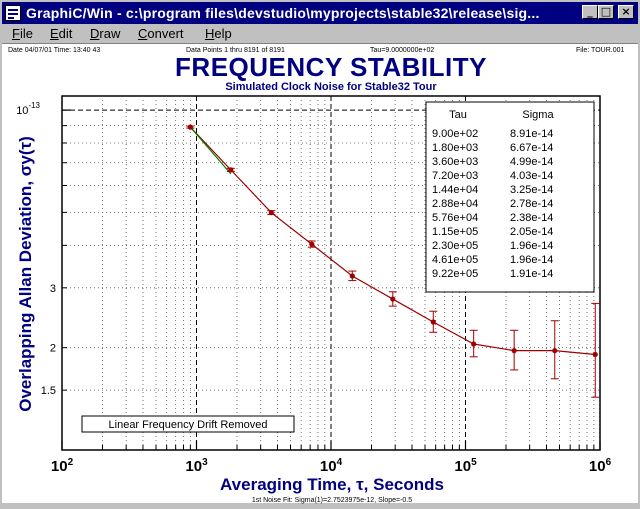 This screenshot has height=509, width=640. What do you see at coordinates (62, 466) in the screenshot?
I see `x-tick-label: 10²` at bounding box center [62, 466].